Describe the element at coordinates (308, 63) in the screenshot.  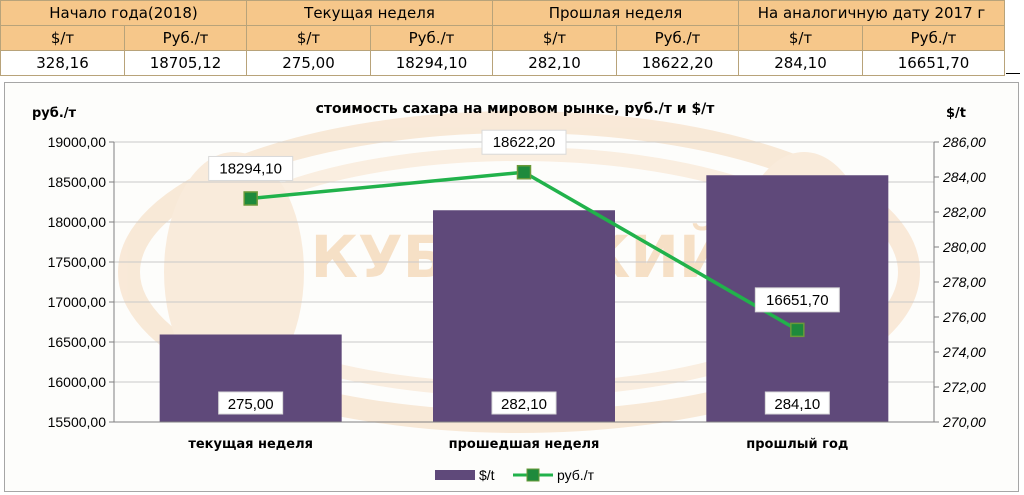
I see `value-cell: 275,00` at that location.